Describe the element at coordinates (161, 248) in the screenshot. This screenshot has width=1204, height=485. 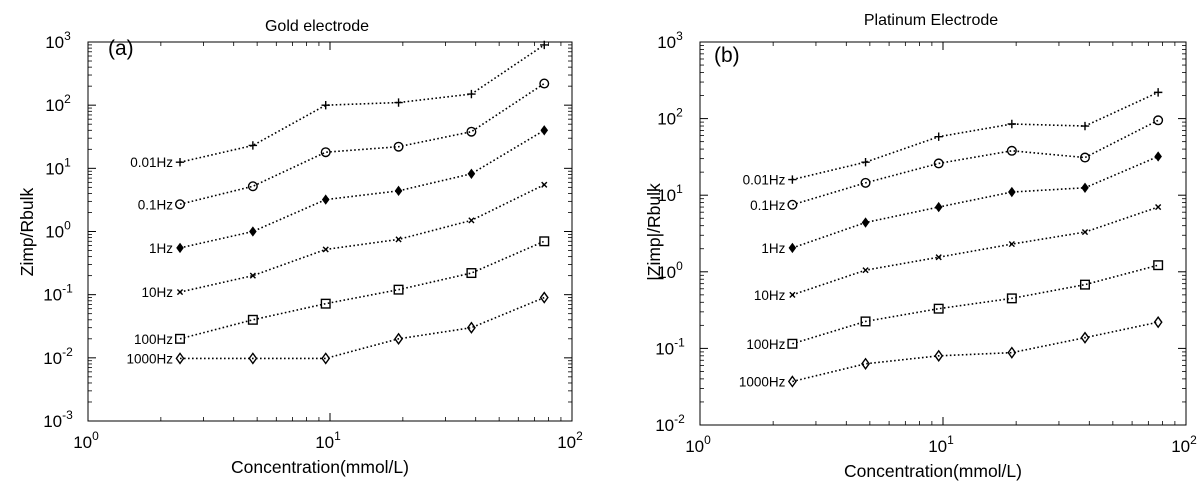
I see `series-label: 1Hz` at that location.